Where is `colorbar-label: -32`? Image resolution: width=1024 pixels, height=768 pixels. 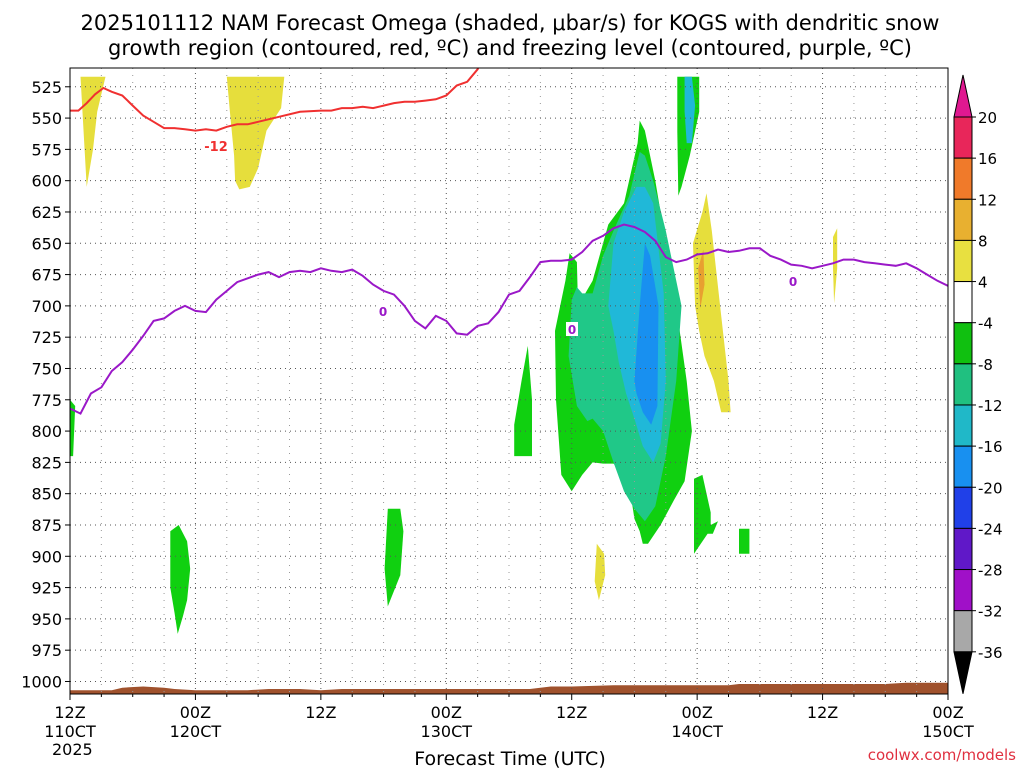 colorbar-label: -32 is located at coordinates (990, 612).